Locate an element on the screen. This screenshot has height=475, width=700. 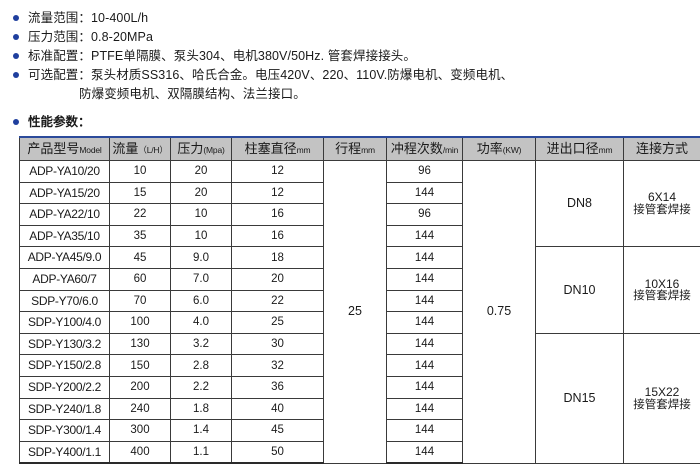
cell-plunger-diameter: 18 is located at coordinates (277, 257).